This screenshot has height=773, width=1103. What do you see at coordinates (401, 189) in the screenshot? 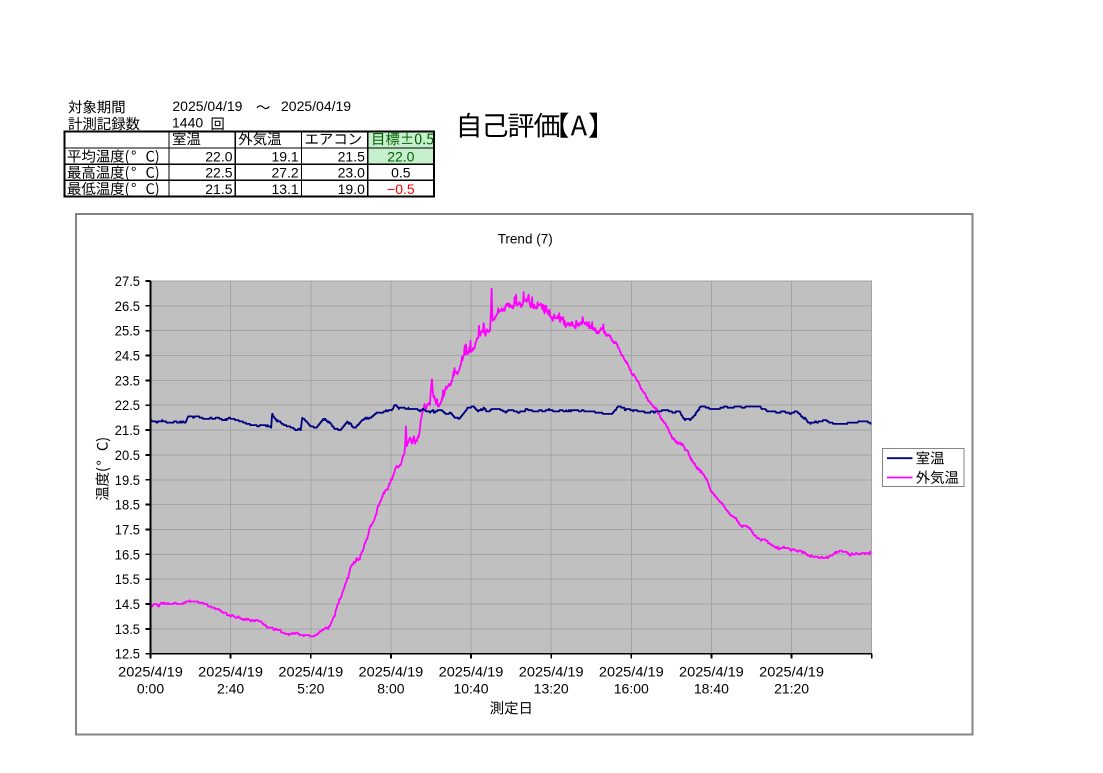
I see `svg-text: −0.5` at bounding box center [401, 189].